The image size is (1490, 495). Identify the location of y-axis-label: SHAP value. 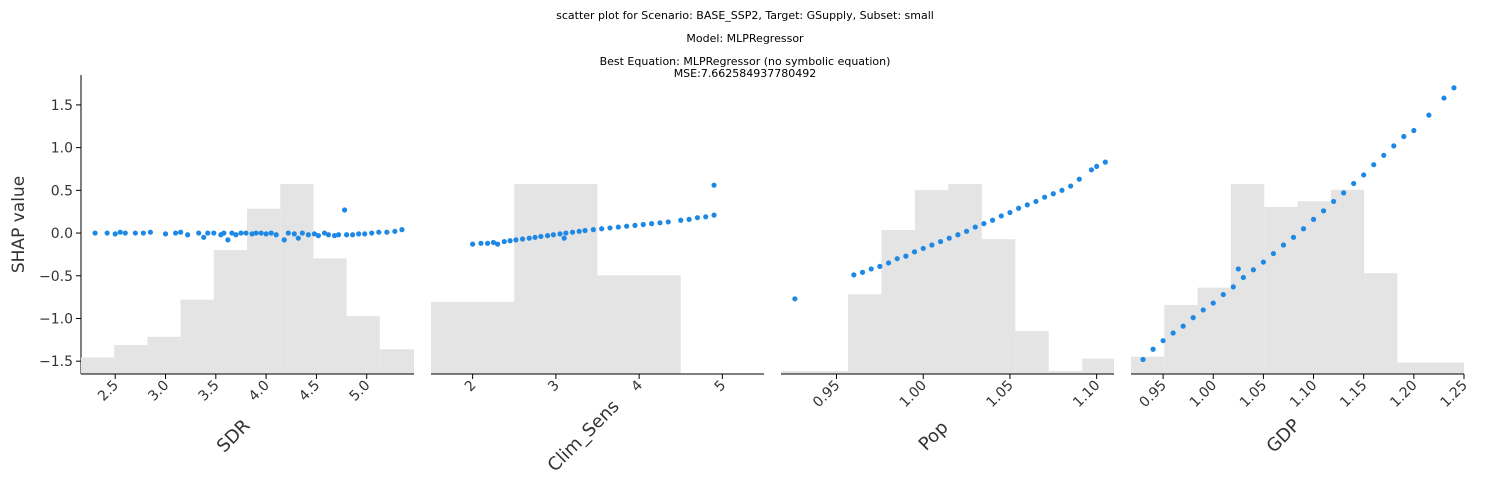
(19, 224).